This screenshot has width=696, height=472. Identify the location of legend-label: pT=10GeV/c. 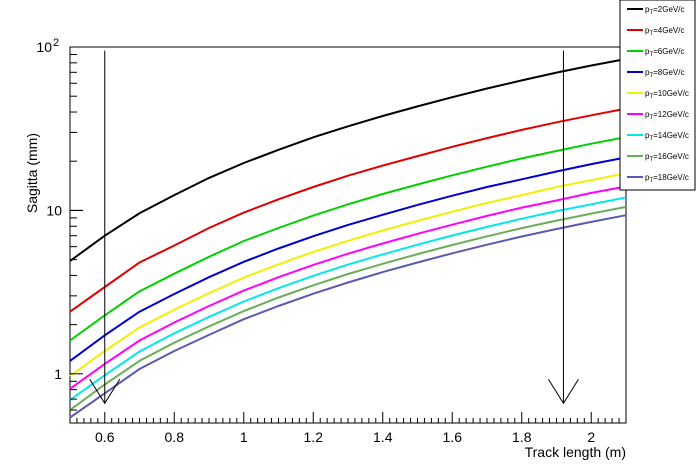
(667, 94).